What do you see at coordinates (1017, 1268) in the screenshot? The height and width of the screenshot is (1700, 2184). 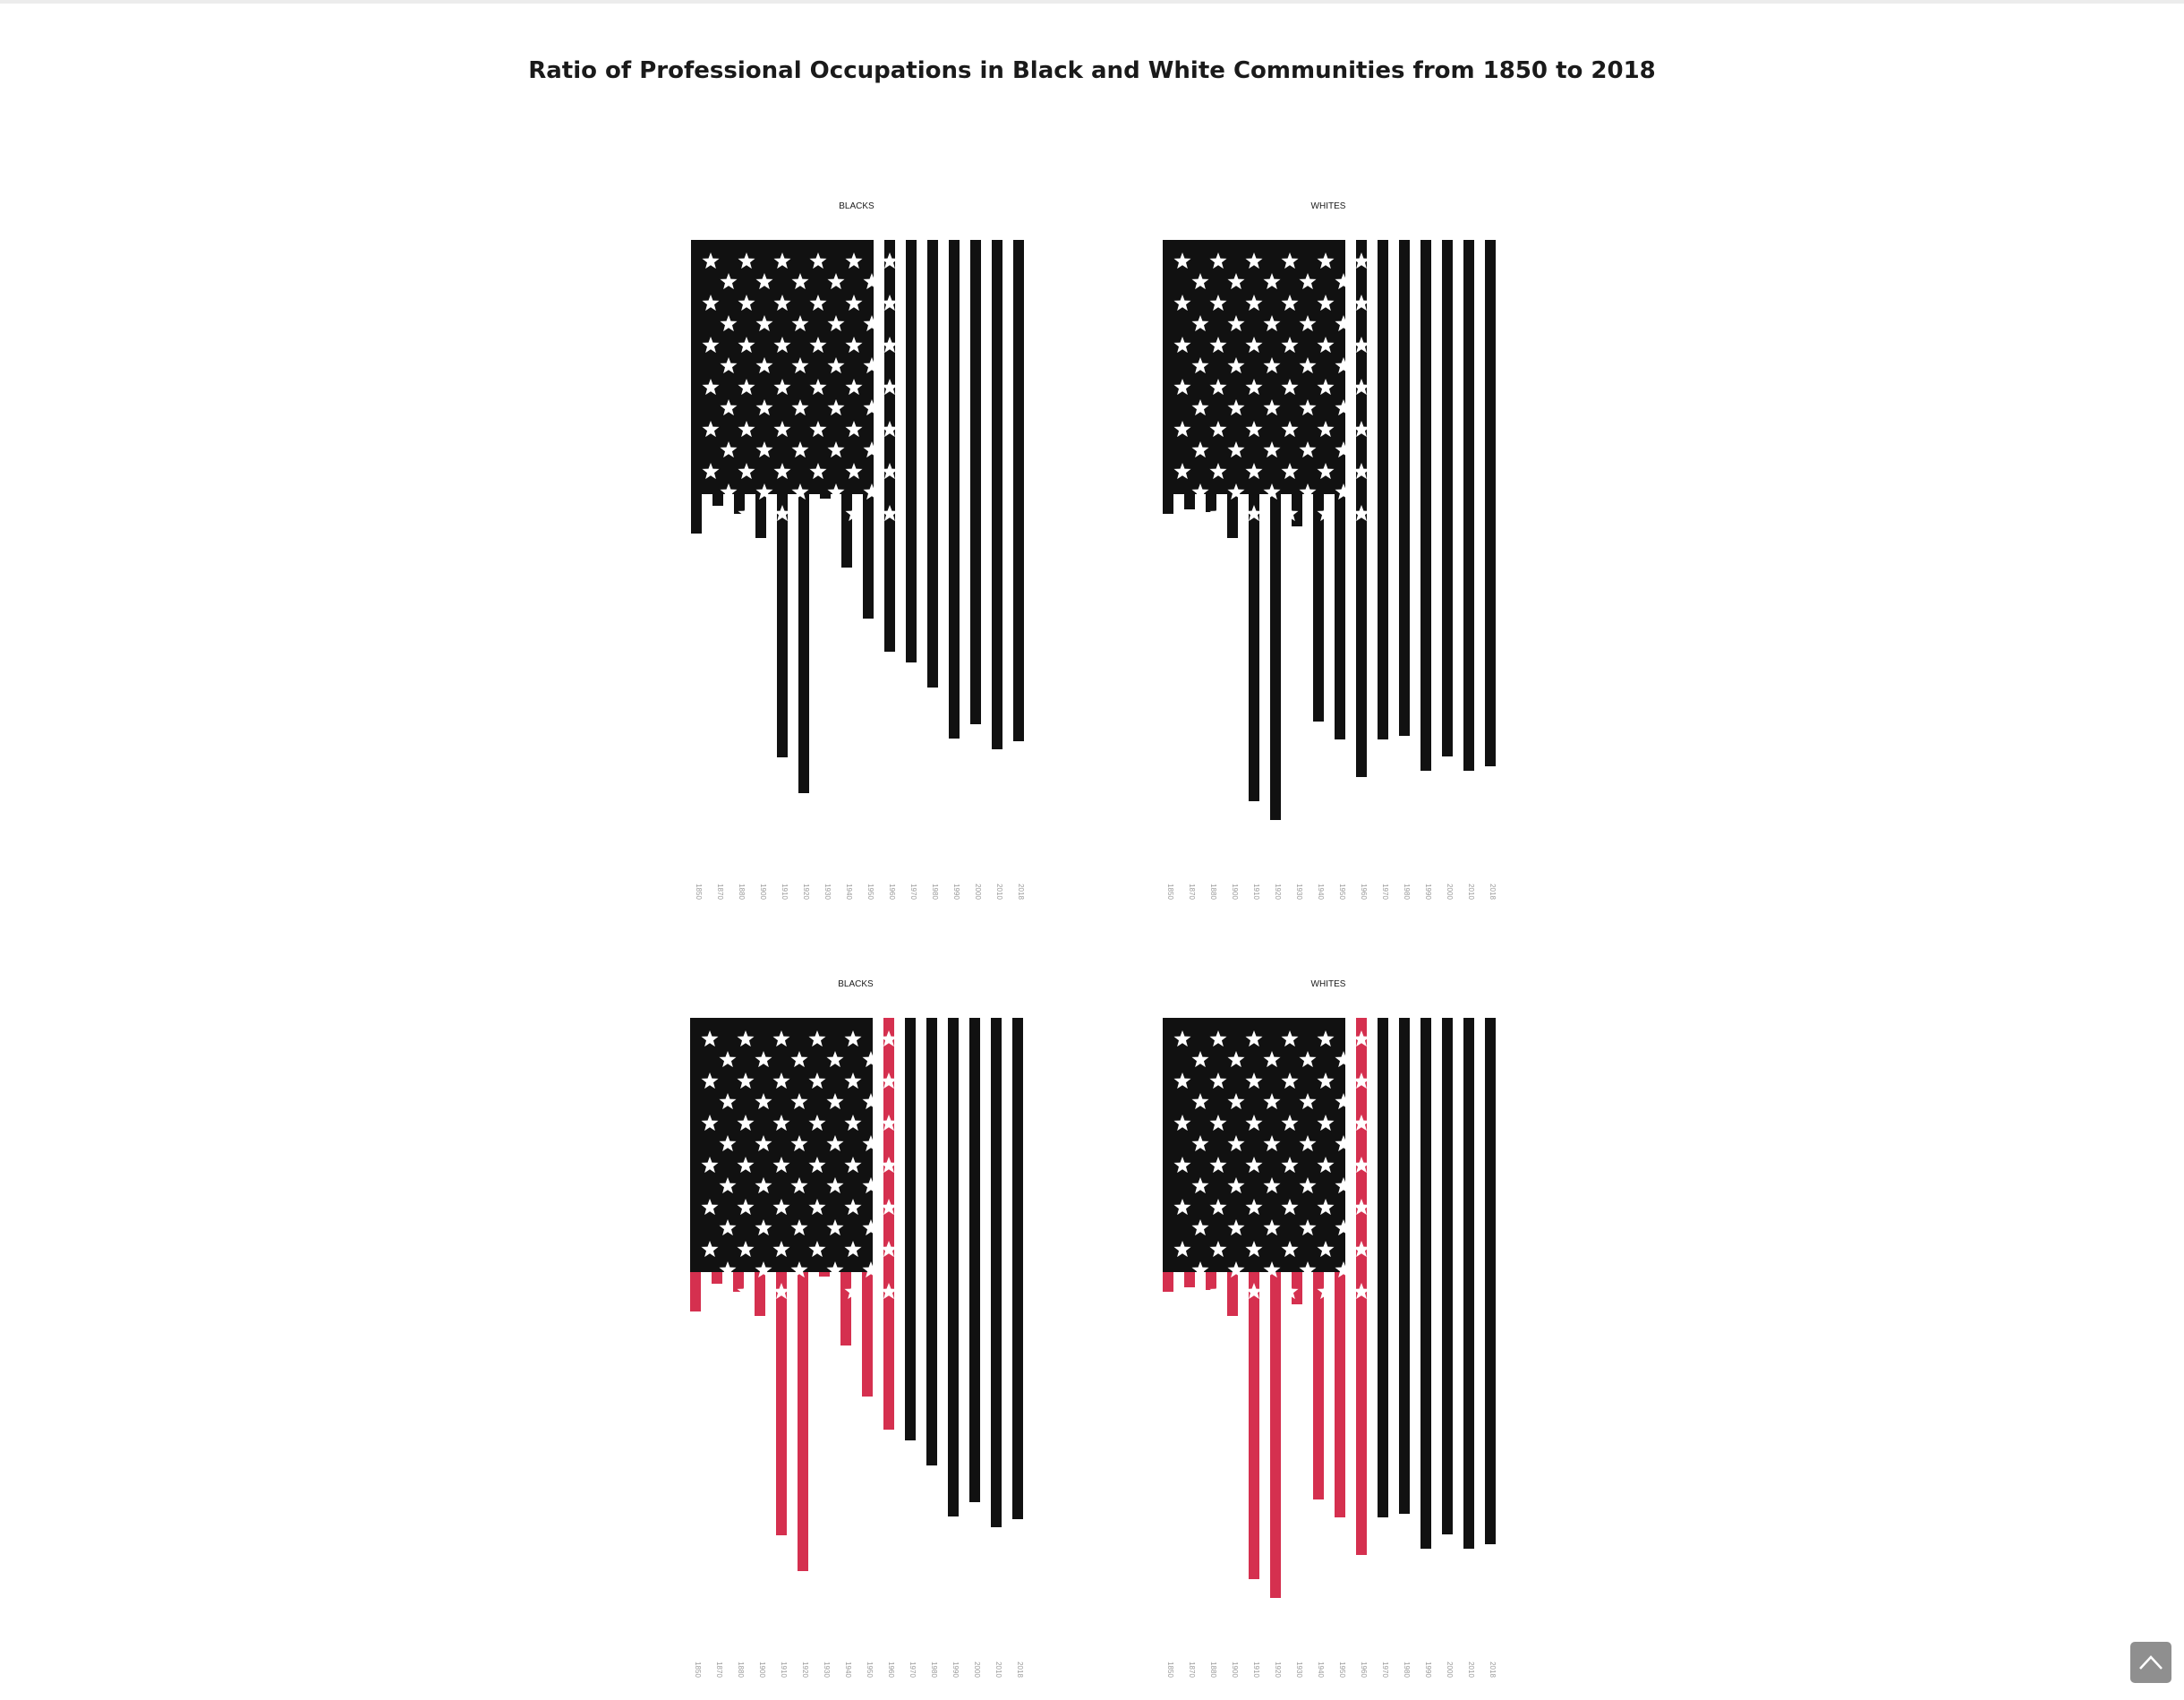 I see `bar-2018` at bounding box center [1017, 1268].